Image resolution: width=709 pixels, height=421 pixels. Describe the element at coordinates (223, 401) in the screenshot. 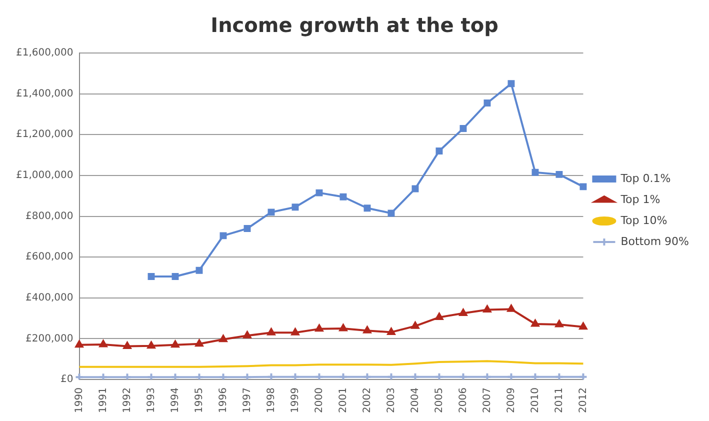

I see `x-tick-label: 1996` at that location.